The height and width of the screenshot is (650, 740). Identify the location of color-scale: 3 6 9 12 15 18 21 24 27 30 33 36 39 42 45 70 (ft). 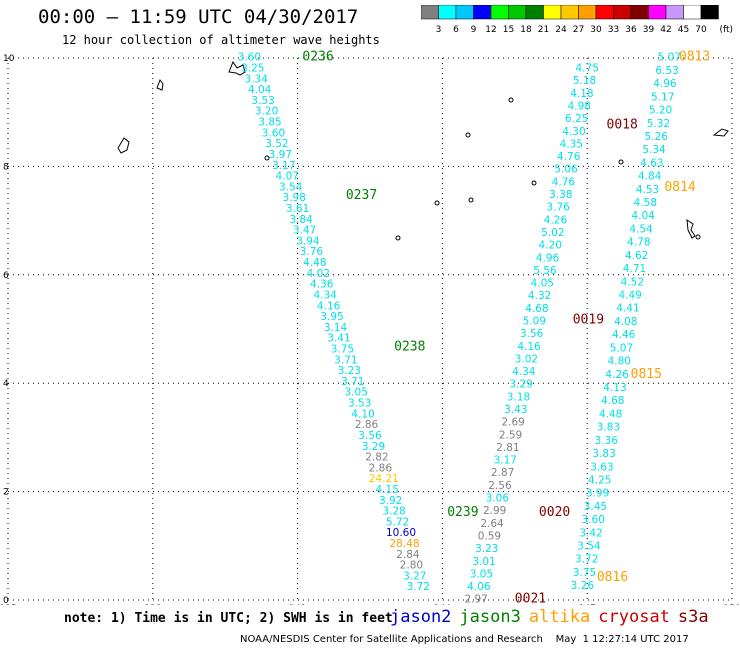
(577, 20).